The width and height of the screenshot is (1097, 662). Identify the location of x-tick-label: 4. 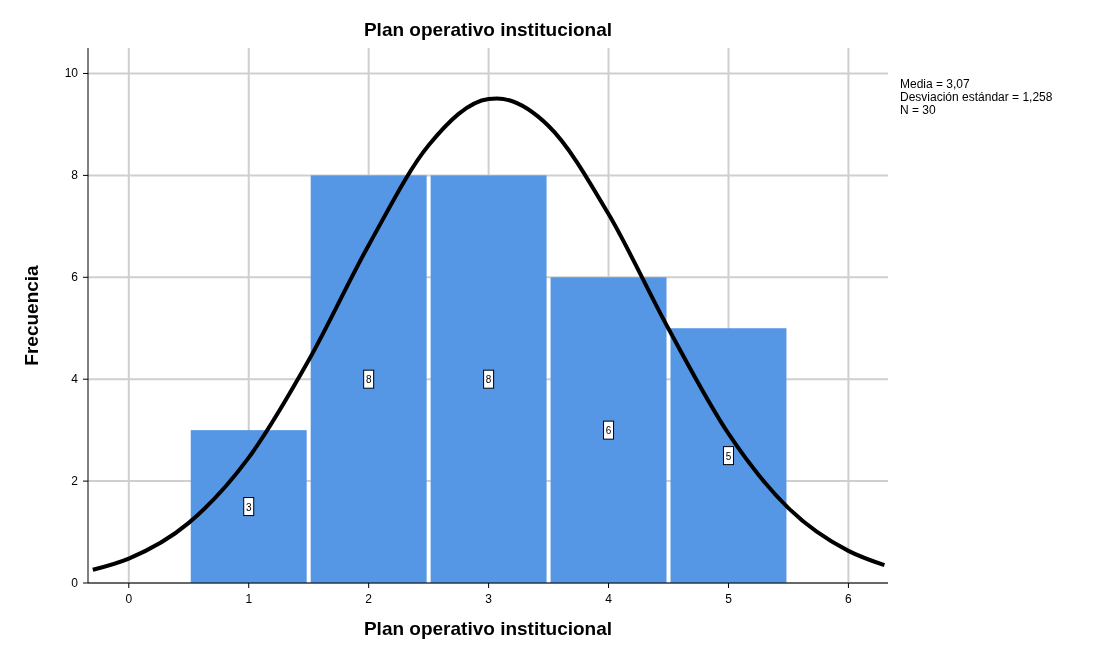
(609, 599).